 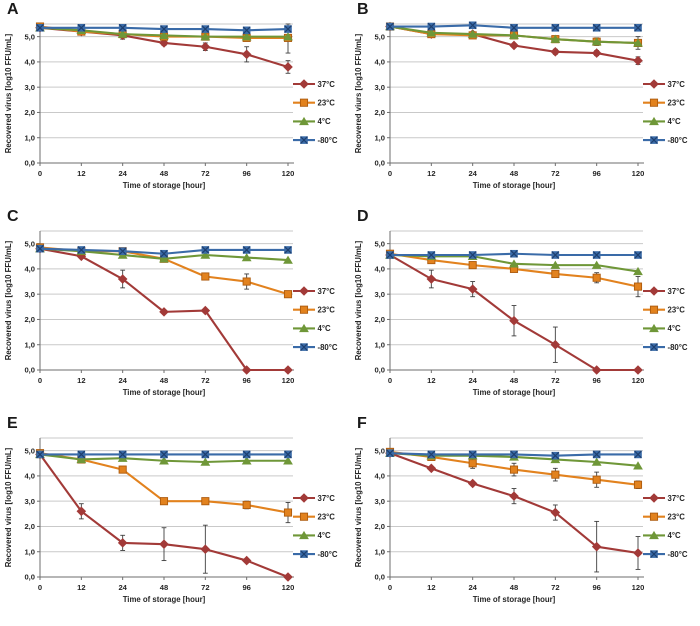 What do you see at coordinates (665, 526) in the screenshot?
I see `legend: 37°C 23°C 4°C -80°C` at bounding box center [665, 526].